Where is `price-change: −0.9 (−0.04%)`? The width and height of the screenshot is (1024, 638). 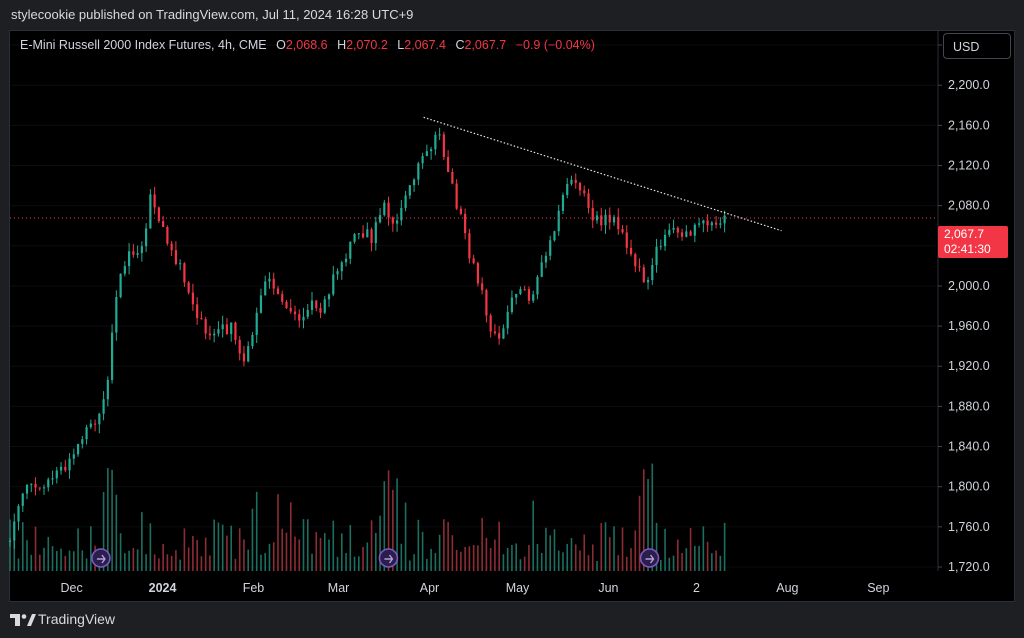 price-change: −0.9 (−0.04%) is located at coordinates (555, 45).